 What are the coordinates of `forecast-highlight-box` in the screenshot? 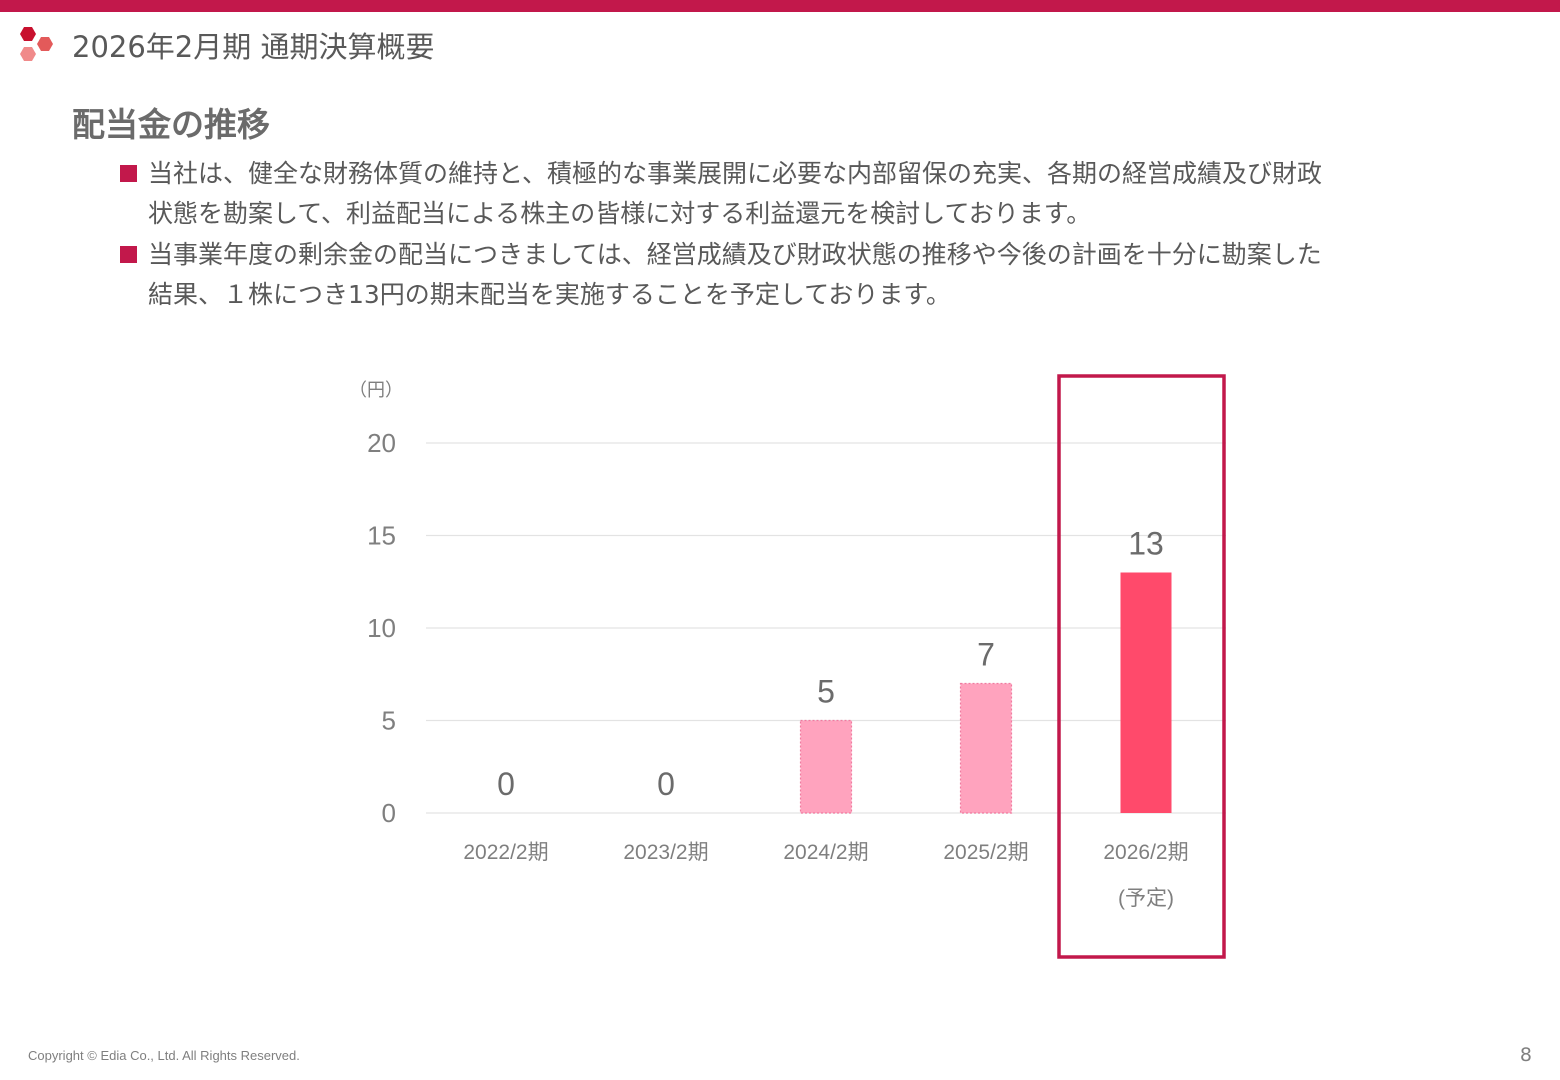 It's located at (1141, 666).